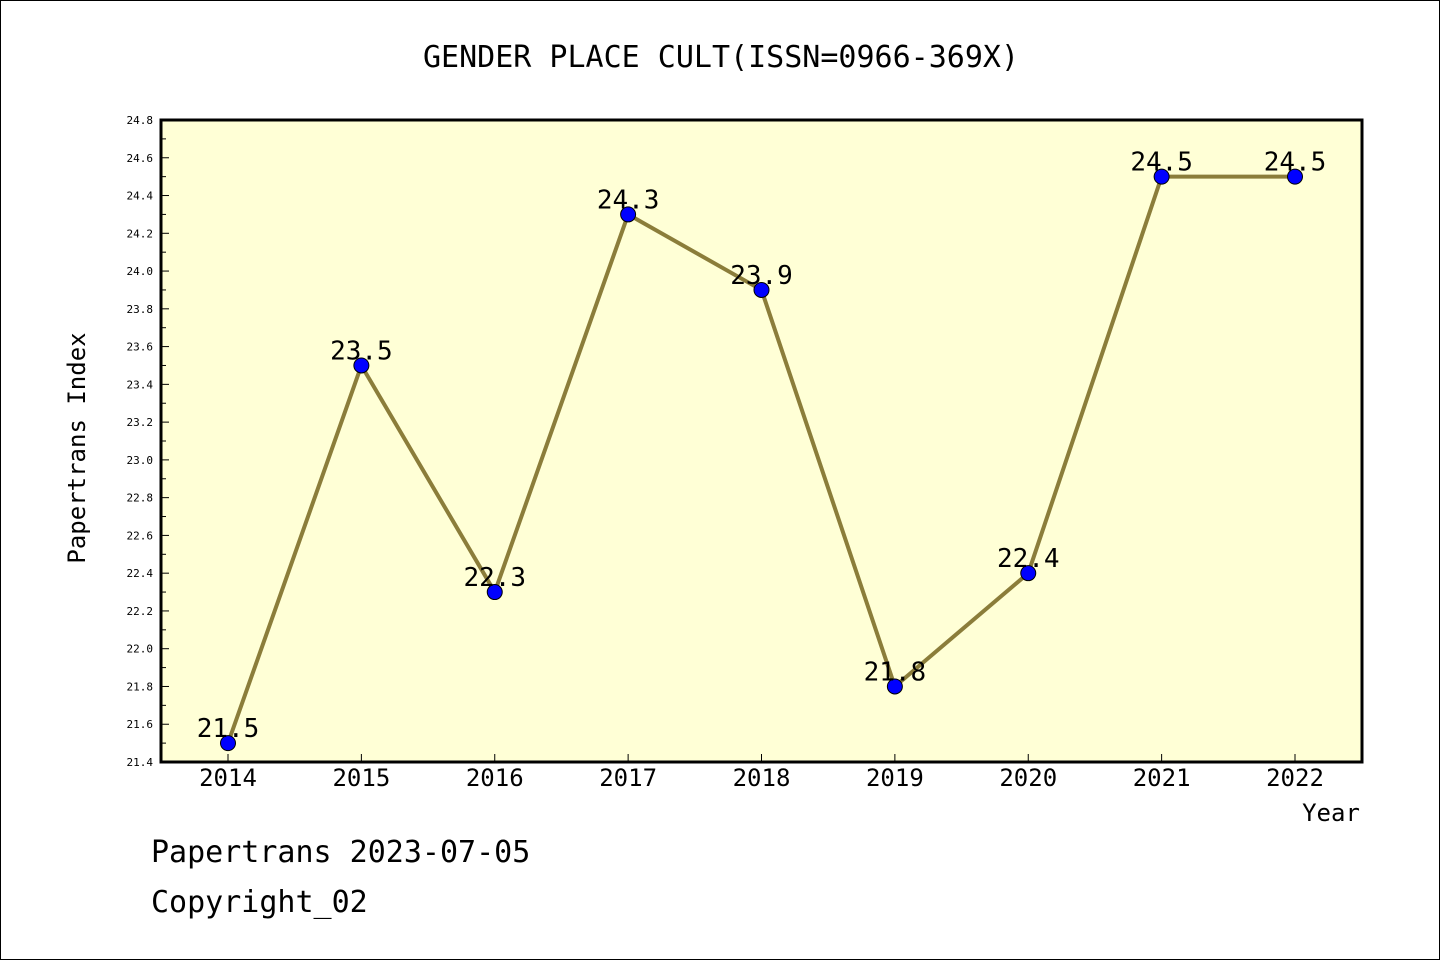 The height and width of the screenshot is (961, 1440). Describe the element at coordinates (1331, 813) in the screenshot. I see `x-axis-label: Year` at that location.